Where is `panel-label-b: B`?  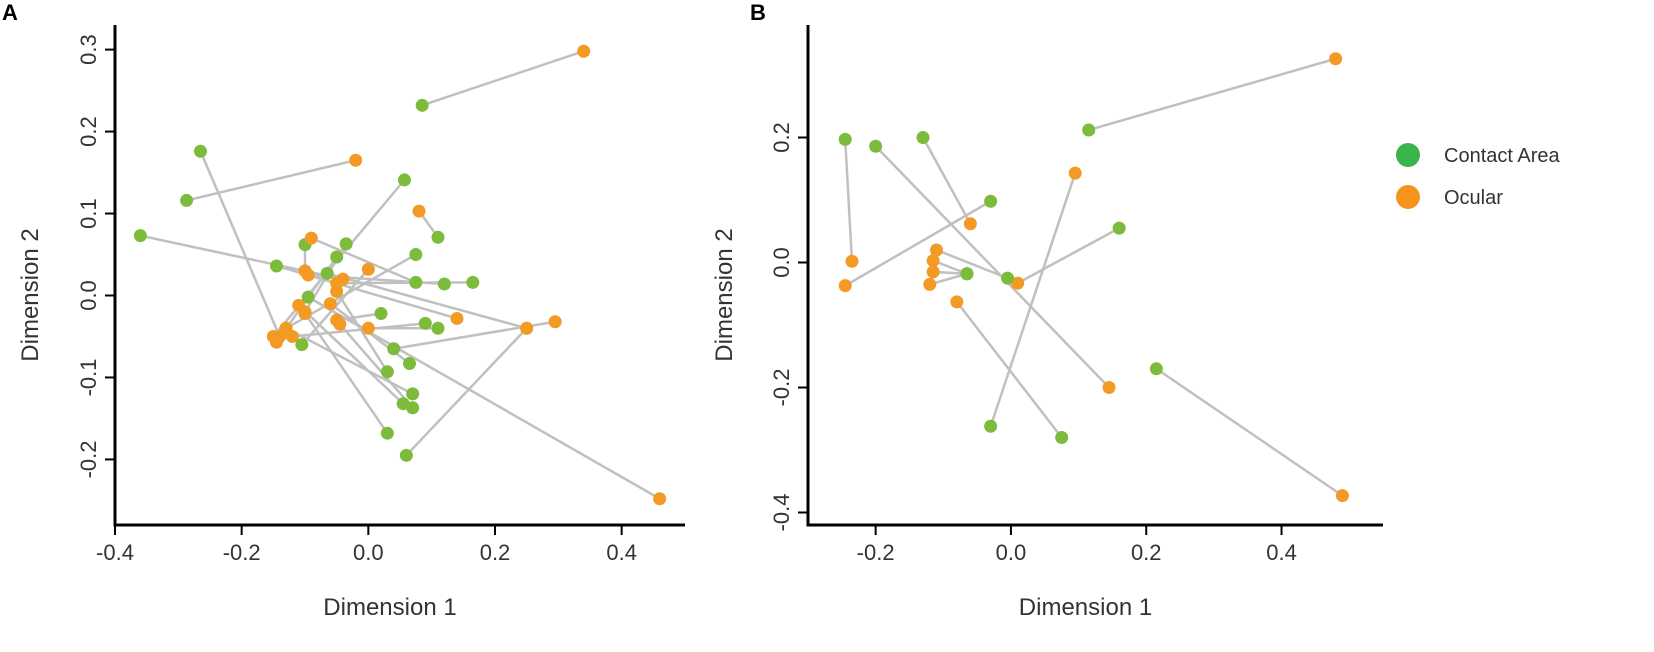 panel-label-b: B is located at coordinates (758, 12).